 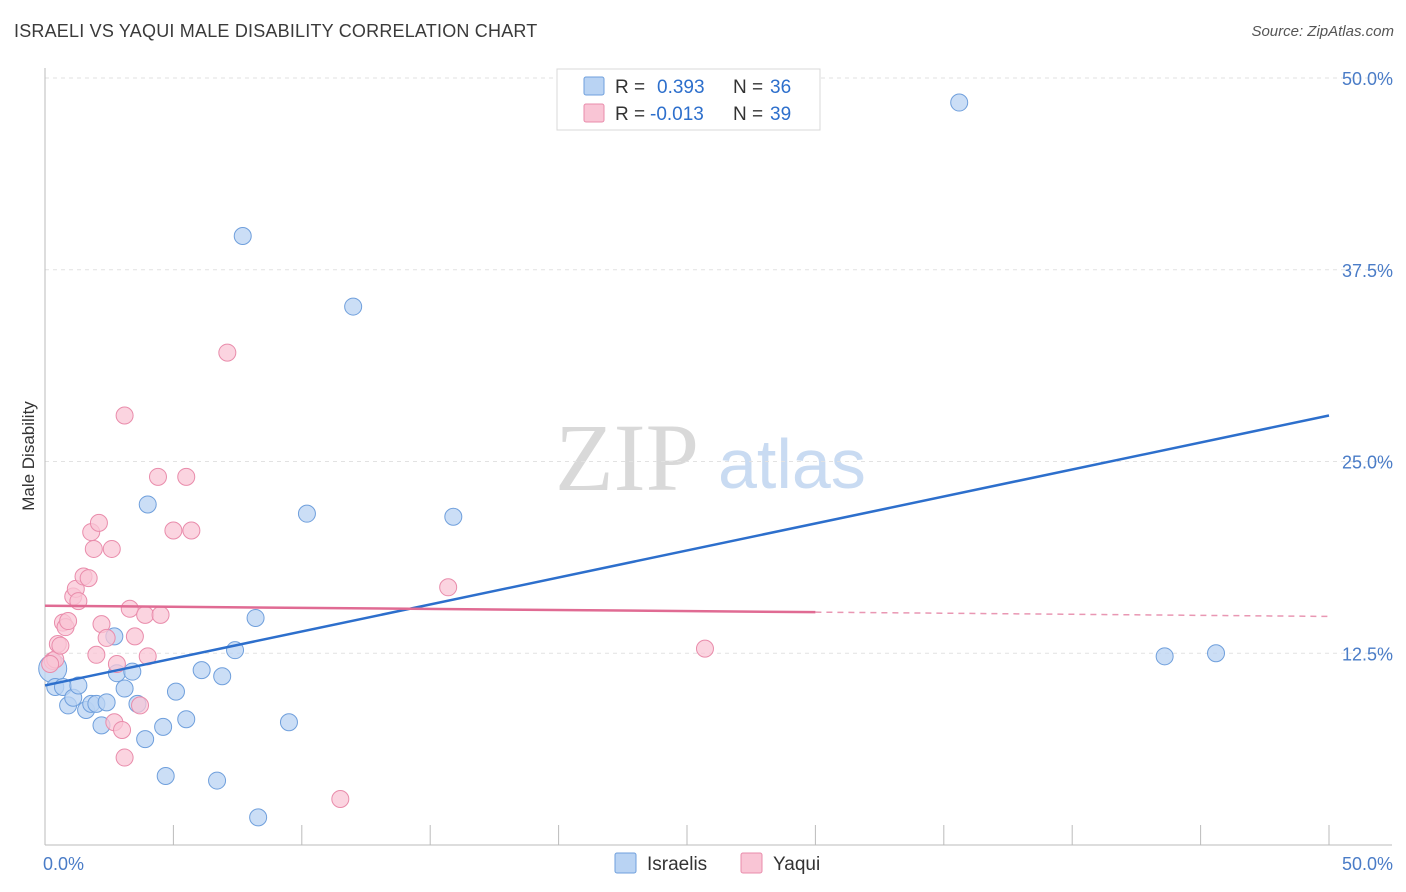 I want to click on y-tick-label: 12.5%, so click(x=1367, y=654).